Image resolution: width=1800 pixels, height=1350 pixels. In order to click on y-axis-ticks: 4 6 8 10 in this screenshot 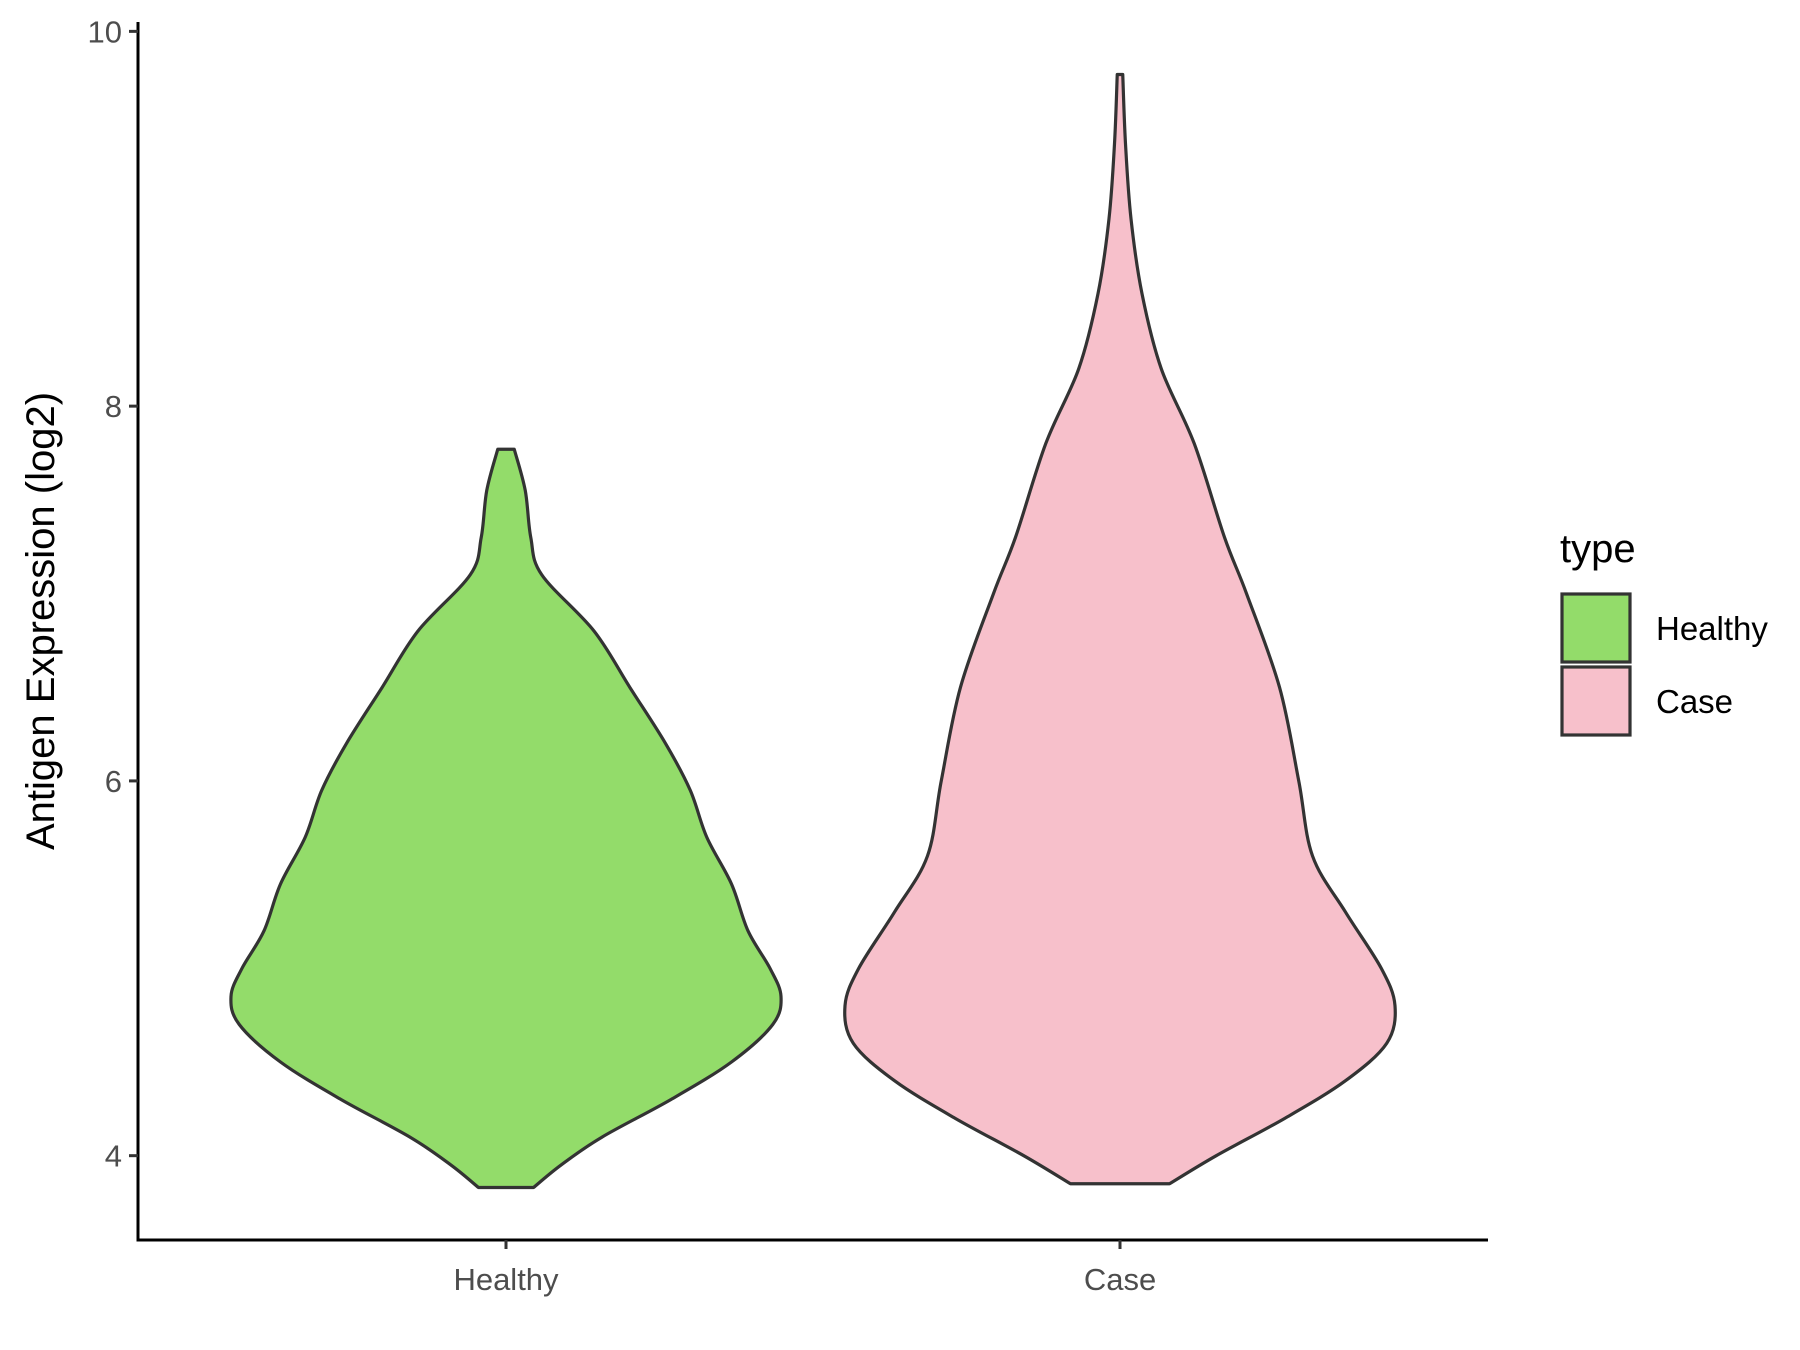, I will do `click(113, 594)`.